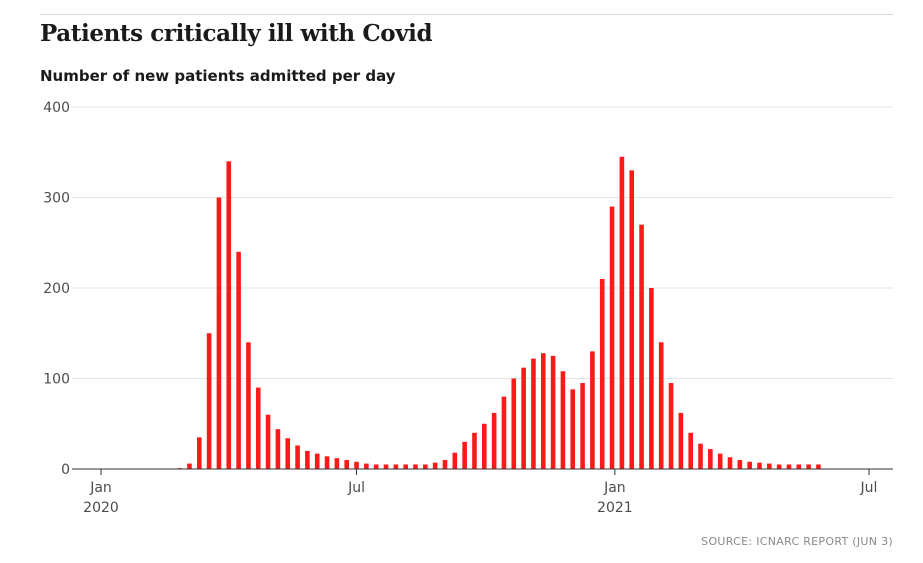  What do you see at coordinates (56, 380) in the screenshot?
I see `y-tick-label: 100` at bounding box center [56, 380].